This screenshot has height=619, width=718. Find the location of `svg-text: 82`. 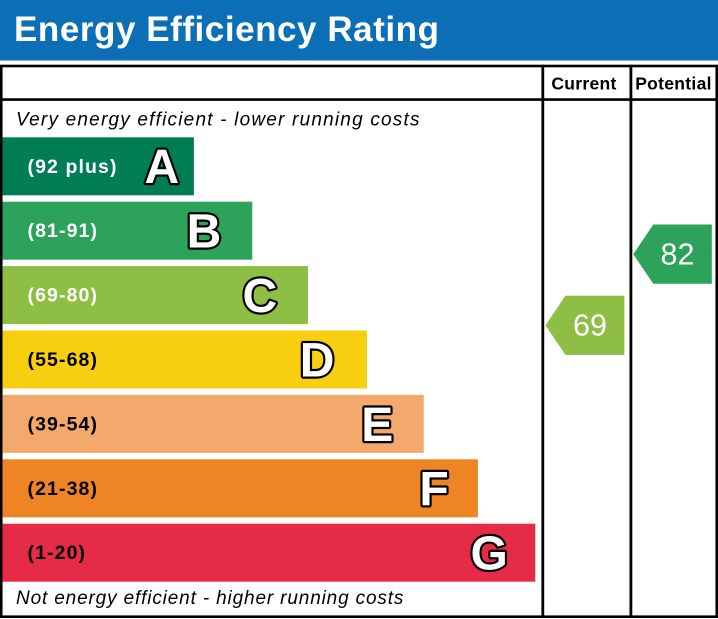

svg-text: 82 is located at coordinates (678, 255).